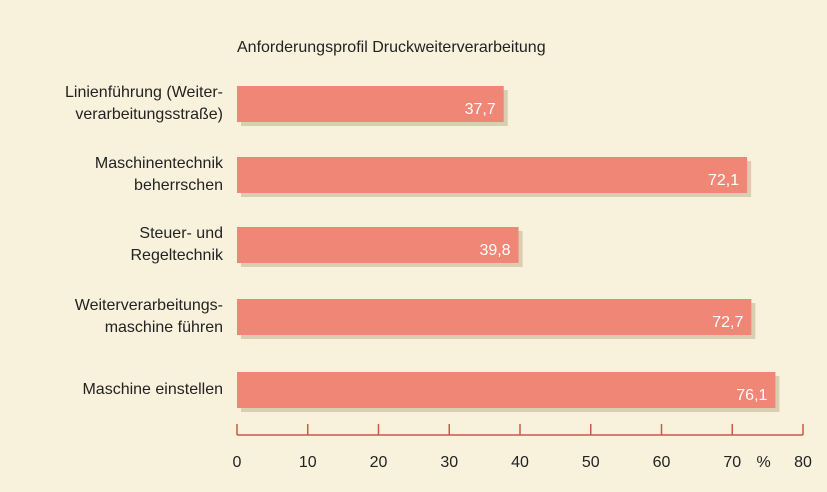  What do you see at coordinates (723, 180) in the screenshot?
I see `value-label: 72,1` at bounding box center [723, 180].